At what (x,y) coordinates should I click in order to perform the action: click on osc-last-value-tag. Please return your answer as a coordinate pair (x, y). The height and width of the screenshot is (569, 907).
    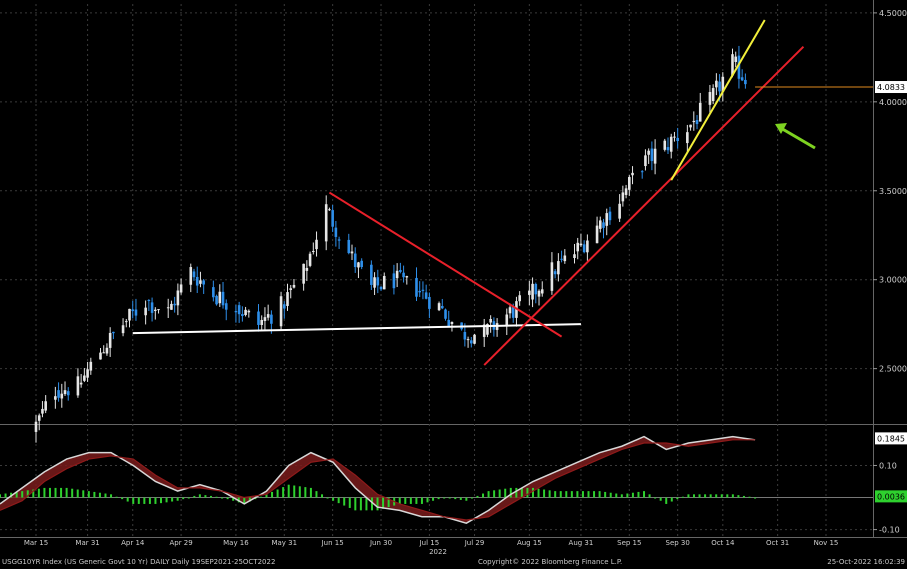
    Looking at the image, I should click on (891, 496).